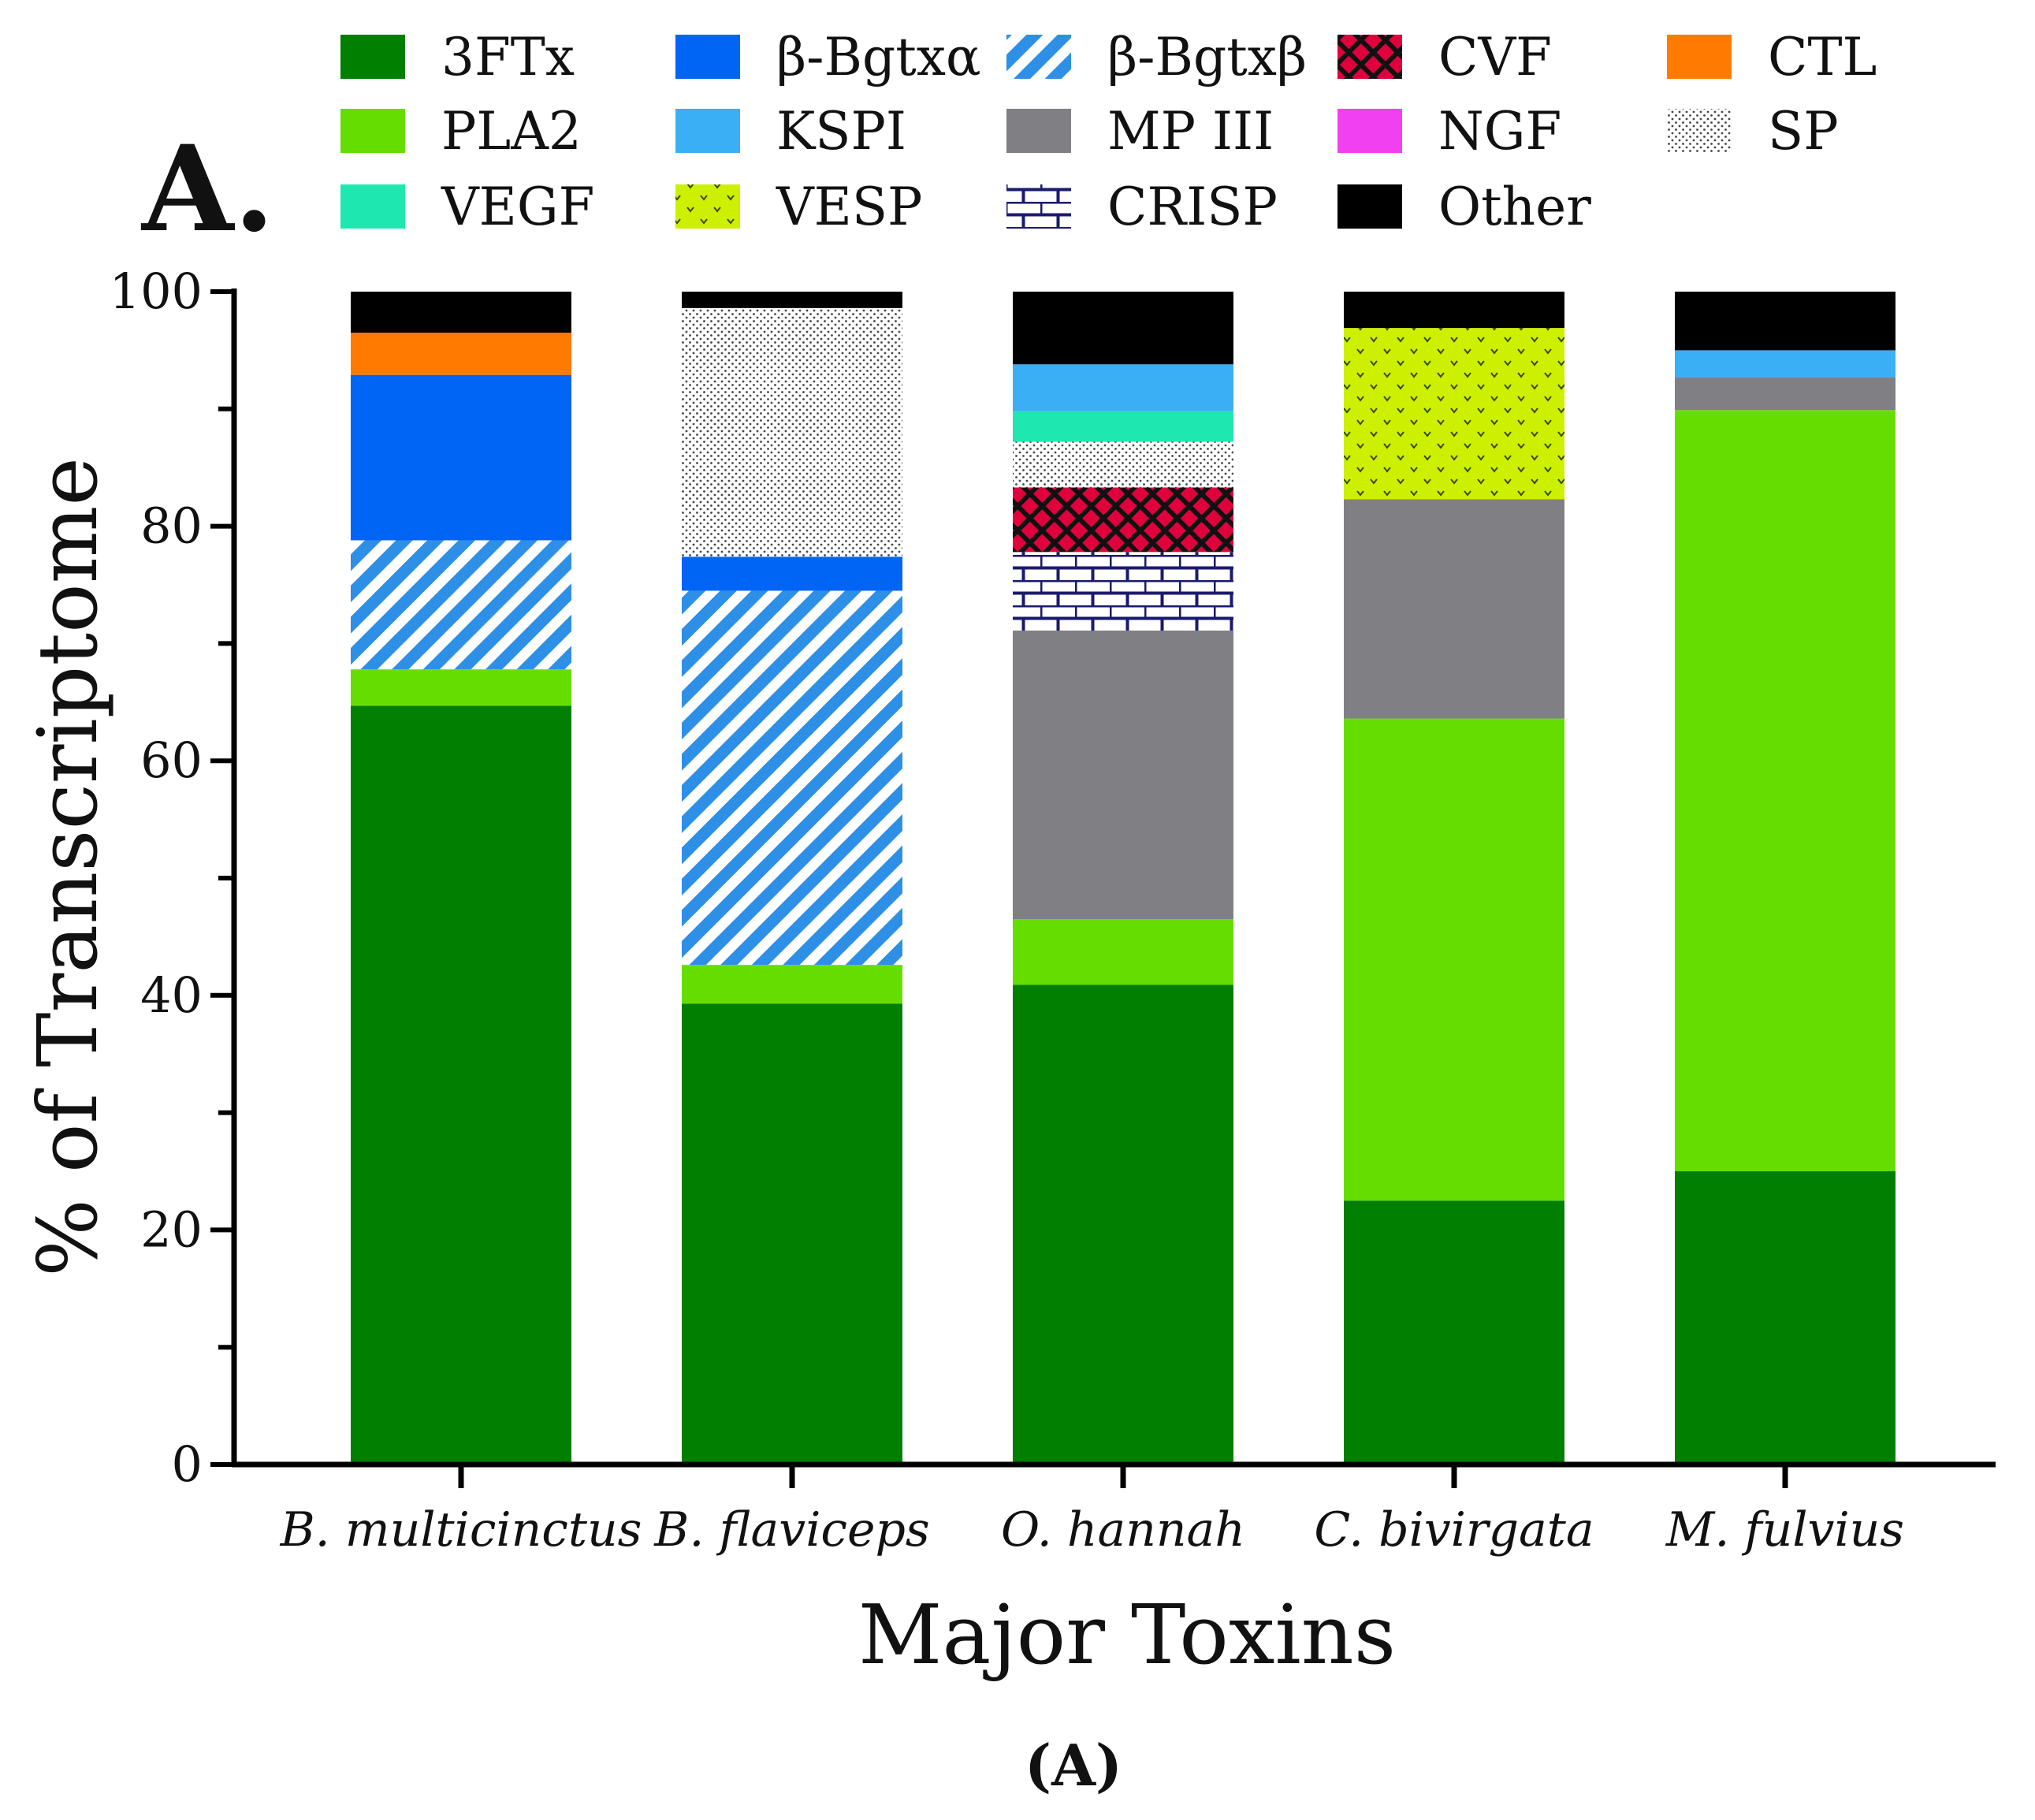 The height and width of the screenshot is (1820, 2035). I want to click on y-tick-label: 40, so click(171, 995).